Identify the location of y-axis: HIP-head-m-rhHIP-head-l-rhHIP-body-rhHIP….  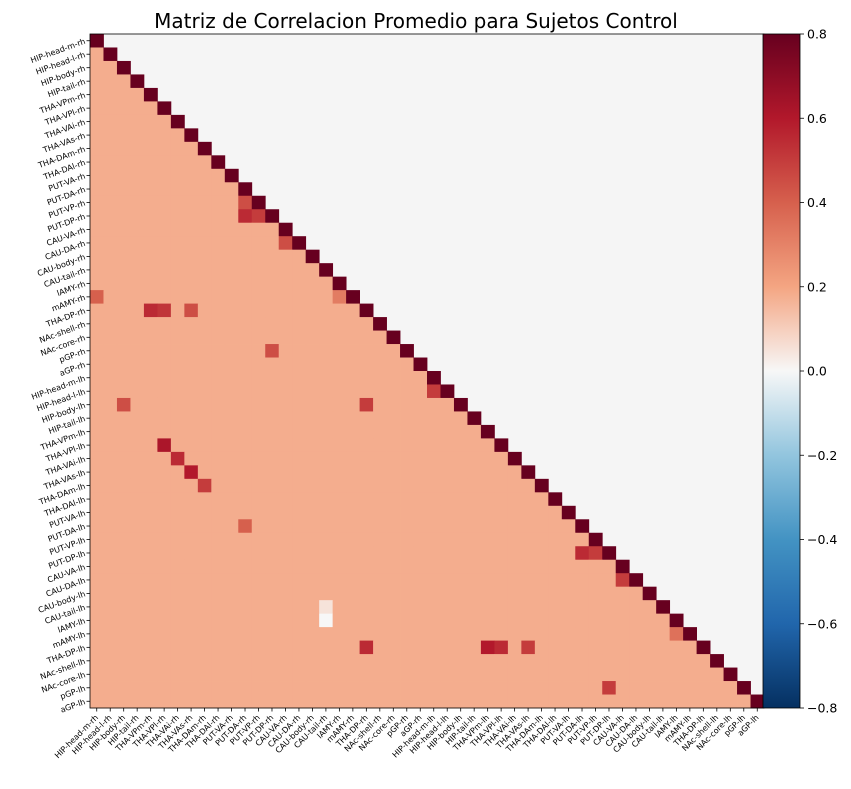
(59, 376).